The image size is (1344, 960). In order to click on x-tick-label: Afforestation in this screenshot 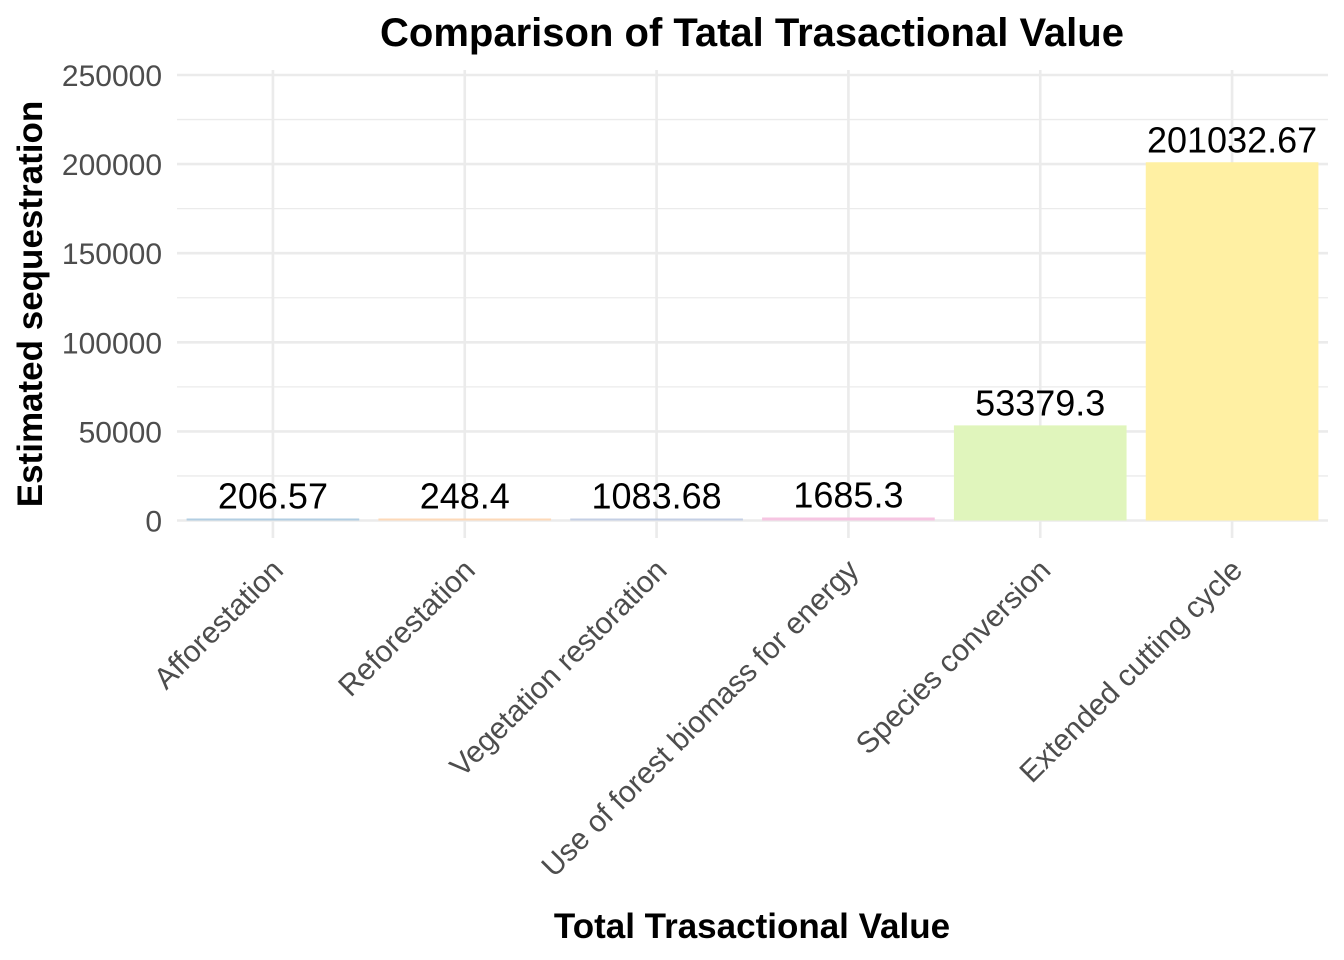, I will do `click(219, 625)`.